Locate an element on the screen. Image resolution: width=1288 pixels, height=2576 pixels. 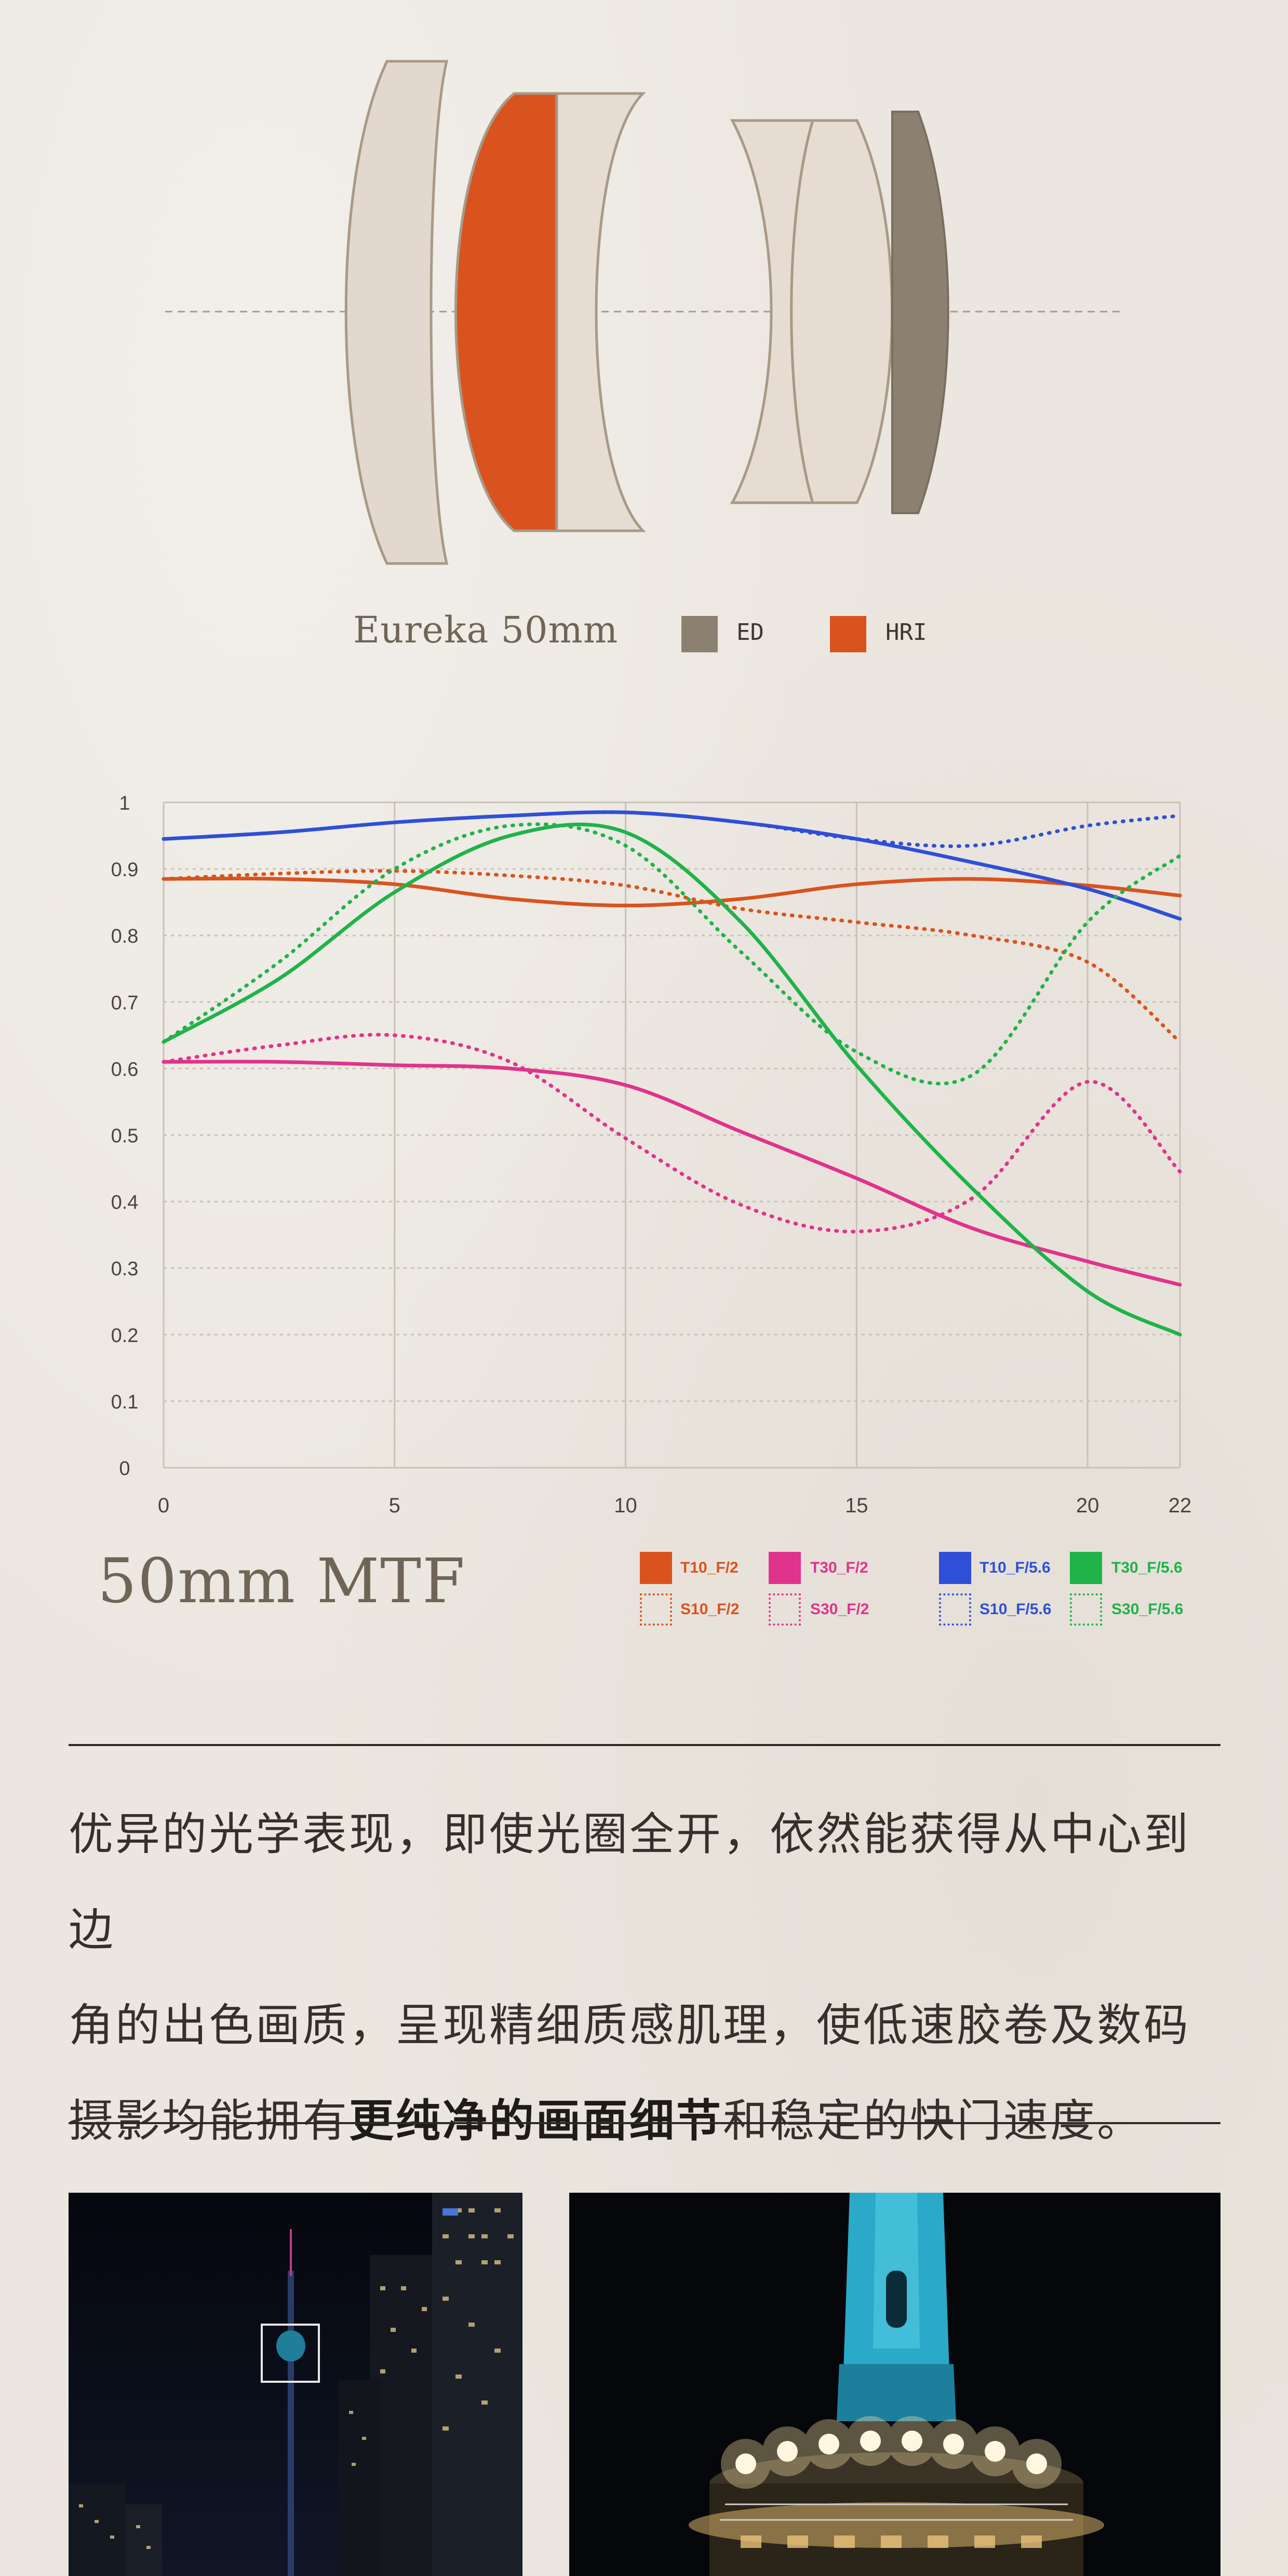
lens-diagram is located at coordinates (643, 312).